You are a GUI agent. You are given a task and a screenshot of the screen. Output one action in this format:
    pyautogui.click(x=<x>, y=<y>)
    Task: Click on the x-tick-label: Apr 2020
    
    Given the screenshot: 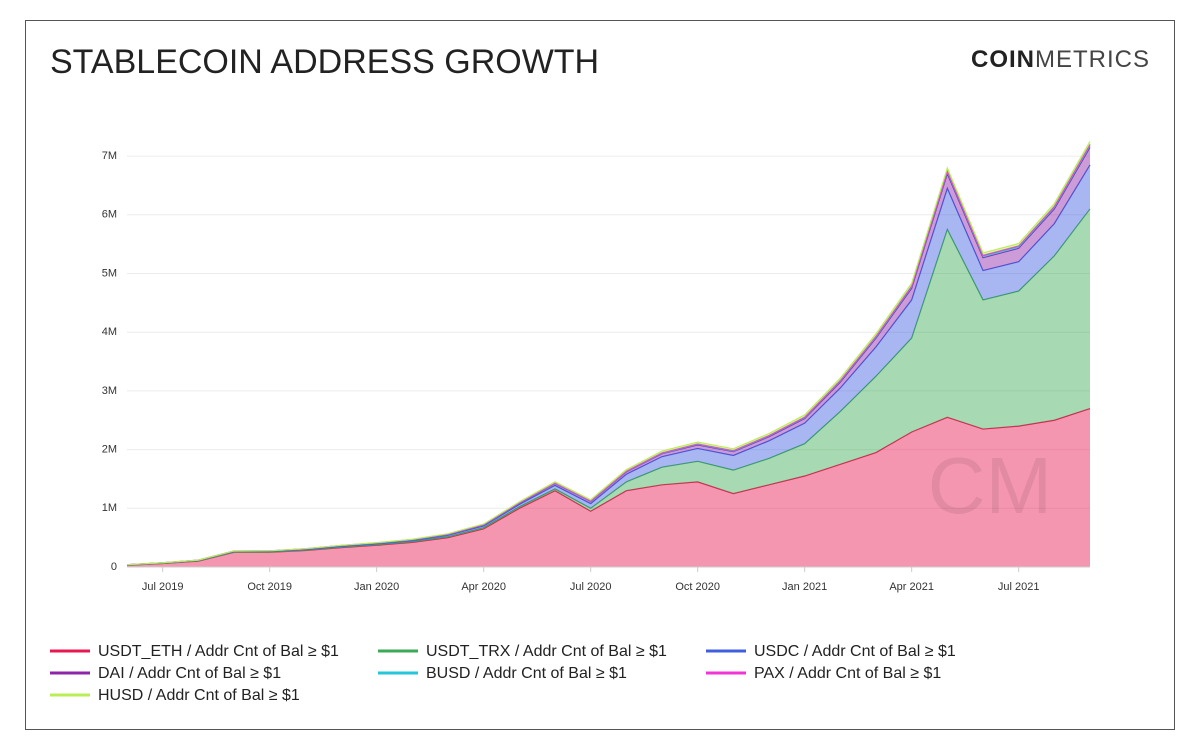 What is the action you would take?
    pyautogui.click(x=483, y=587)
    